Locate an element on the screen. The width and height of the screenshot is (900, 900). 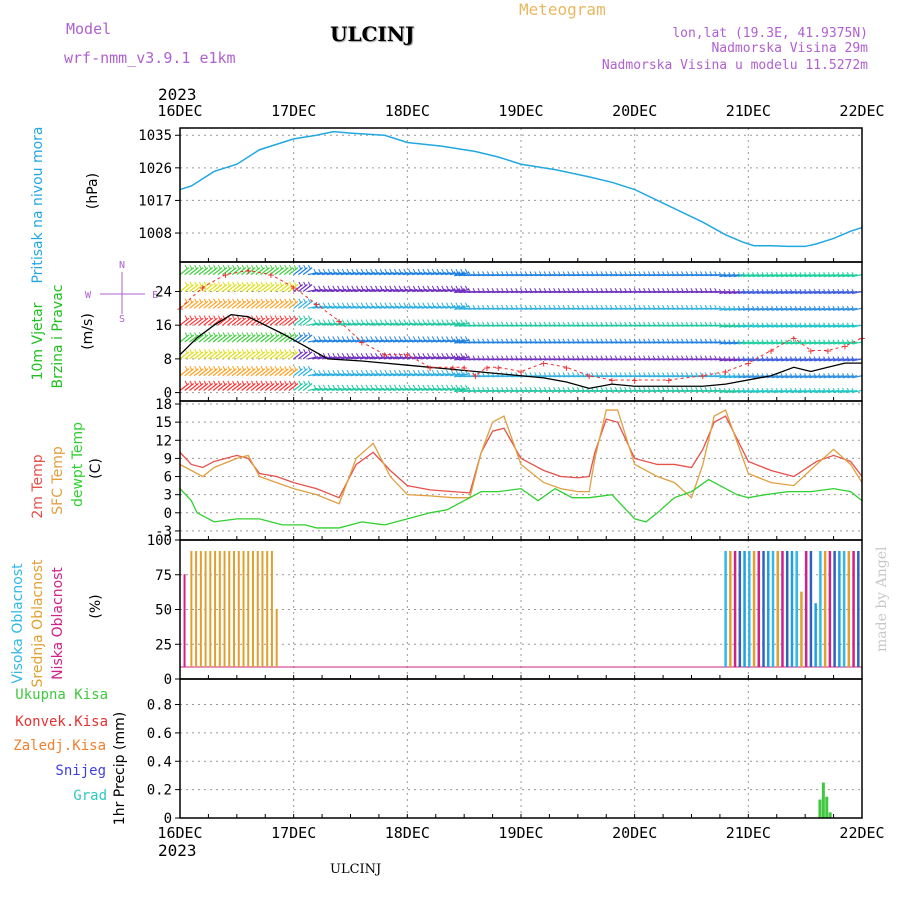
y-tick-label: 9 is located at coordinates (168, 459).